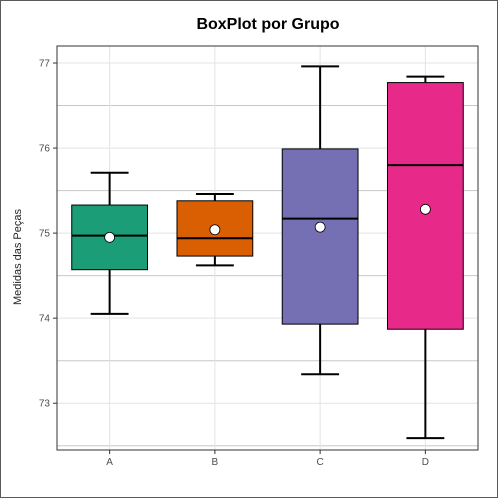 The image size is (500, 500). I want to click on x-tick-label: A, so click(109, 462).